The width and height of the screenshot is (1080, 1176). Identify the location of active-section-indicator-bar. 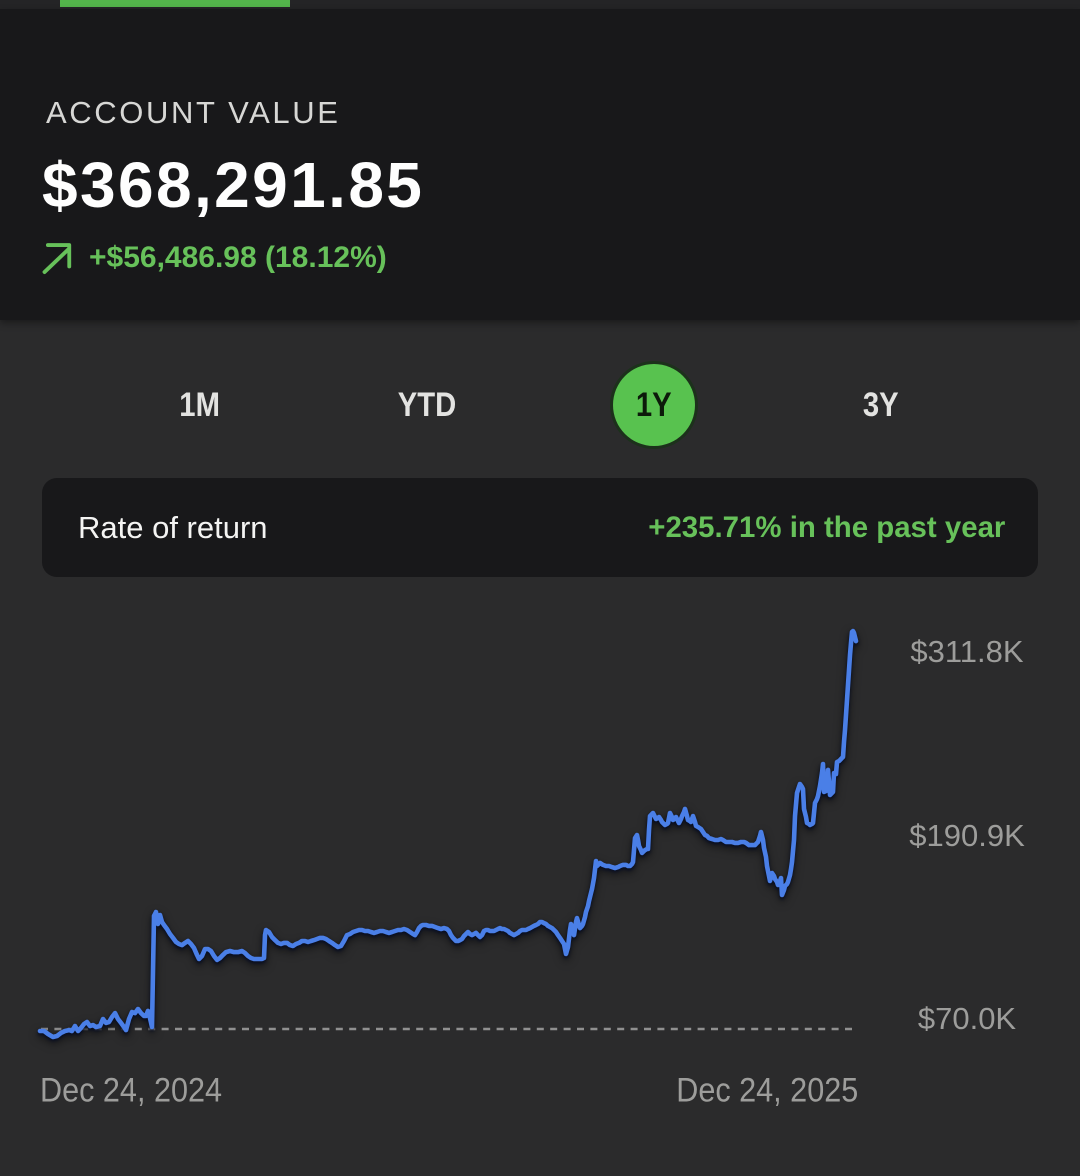
(175, 3).